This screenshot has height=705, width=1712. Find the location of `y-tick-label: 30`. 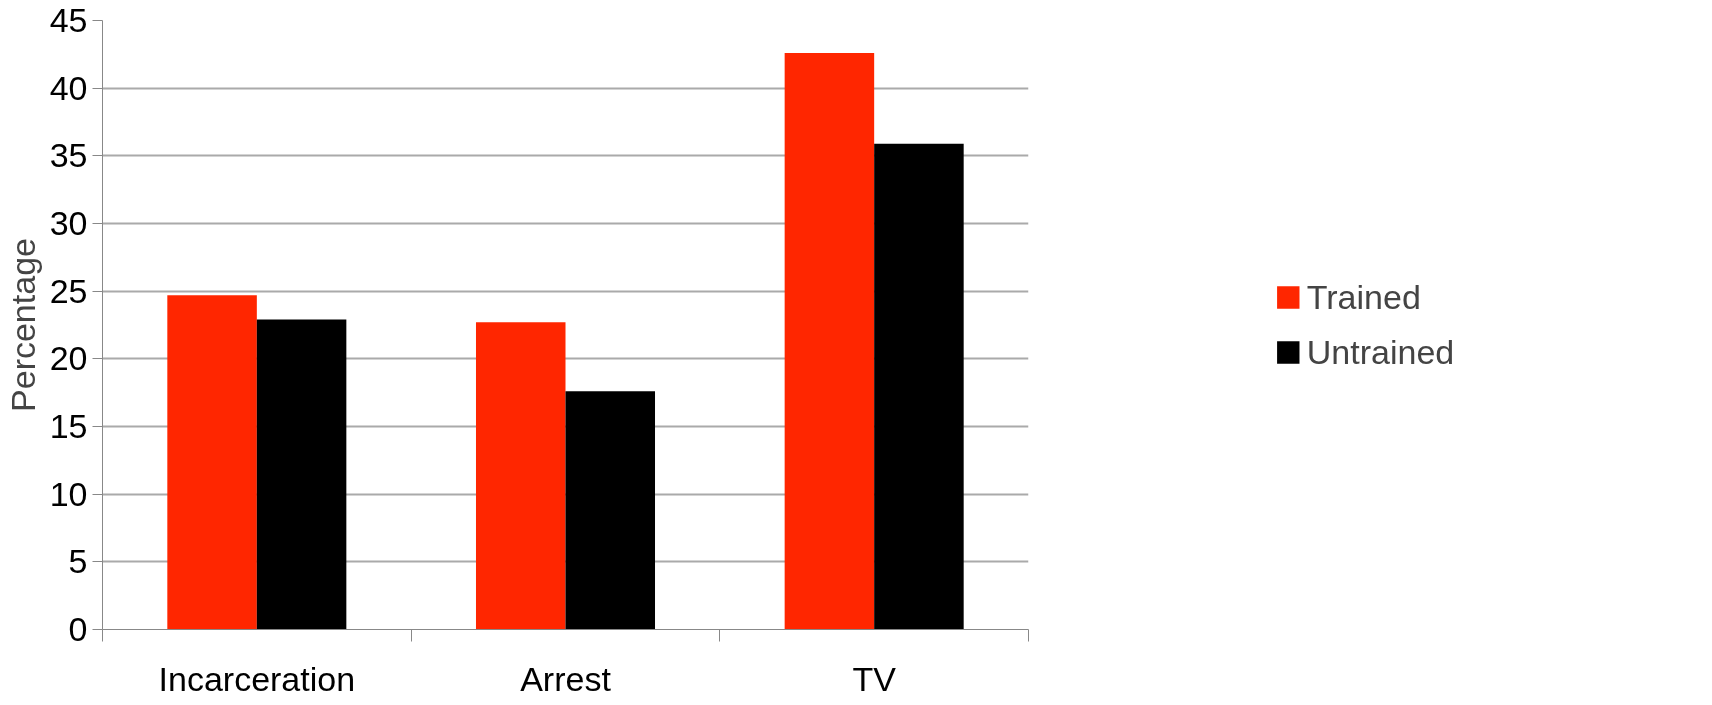

y-tick-label: 30 is located at coordinates (68, 223).